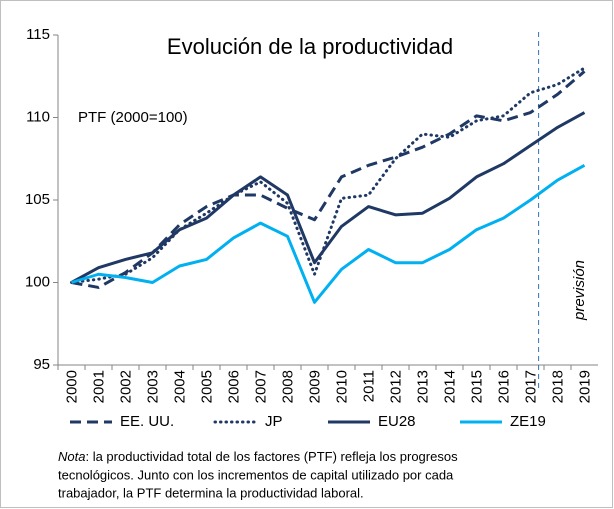  Describe the element at coordinates (152, 386) in the screenshot. I see `x-tick-label: 2003` at that location.